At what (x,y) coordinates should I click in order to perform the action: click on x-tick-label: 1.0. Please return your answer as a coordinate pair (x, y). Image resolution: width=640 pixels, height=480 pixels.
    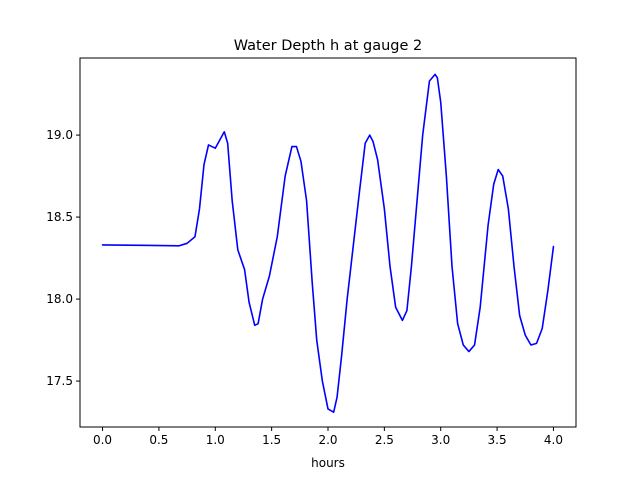
    Looking at the image, I should click on (215, 440).